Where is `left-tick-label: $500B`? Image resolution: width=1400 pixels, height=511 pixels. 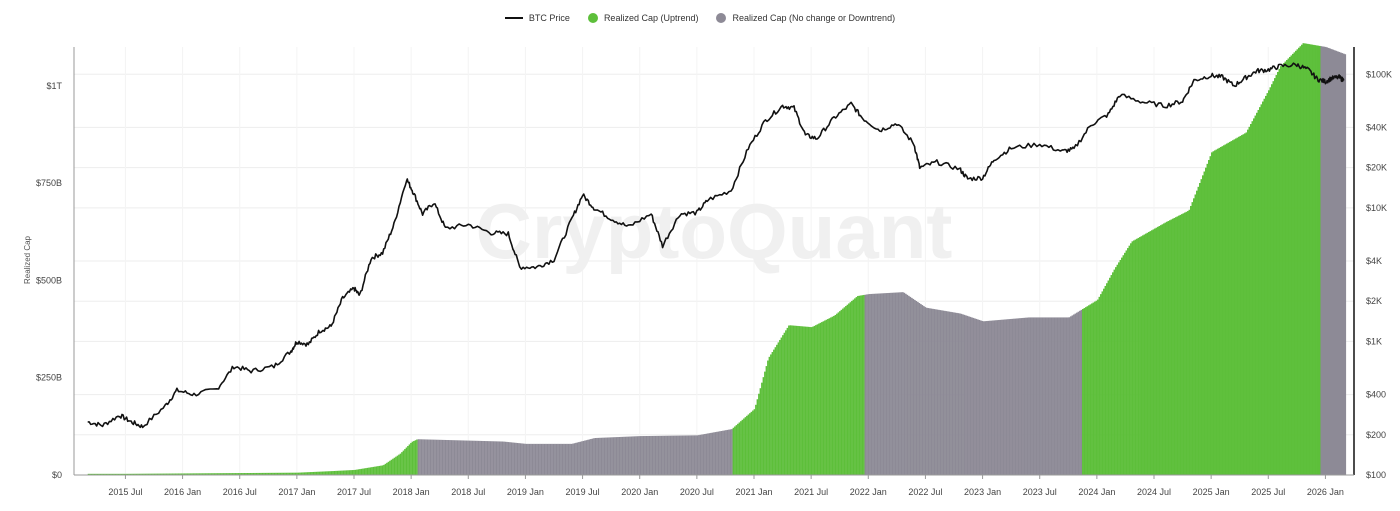 left-tick-label: $500B is located at coordinates (49, 280).